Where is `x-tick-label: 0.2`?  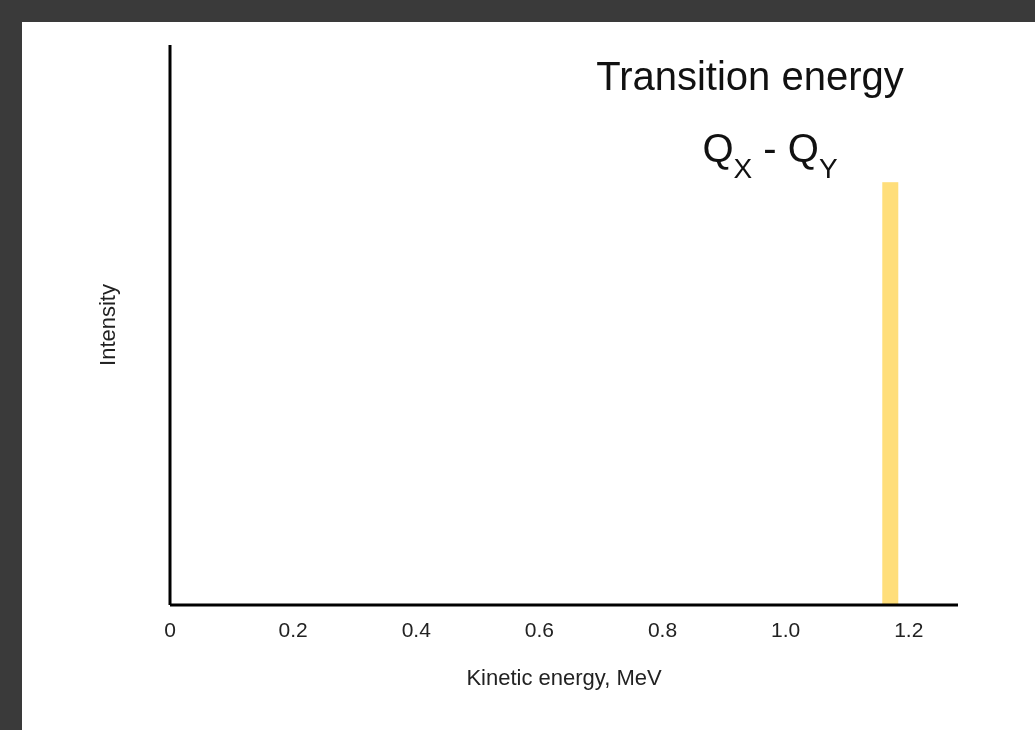
x-tick-label: 0.2 is located at coordinates (293, 629).